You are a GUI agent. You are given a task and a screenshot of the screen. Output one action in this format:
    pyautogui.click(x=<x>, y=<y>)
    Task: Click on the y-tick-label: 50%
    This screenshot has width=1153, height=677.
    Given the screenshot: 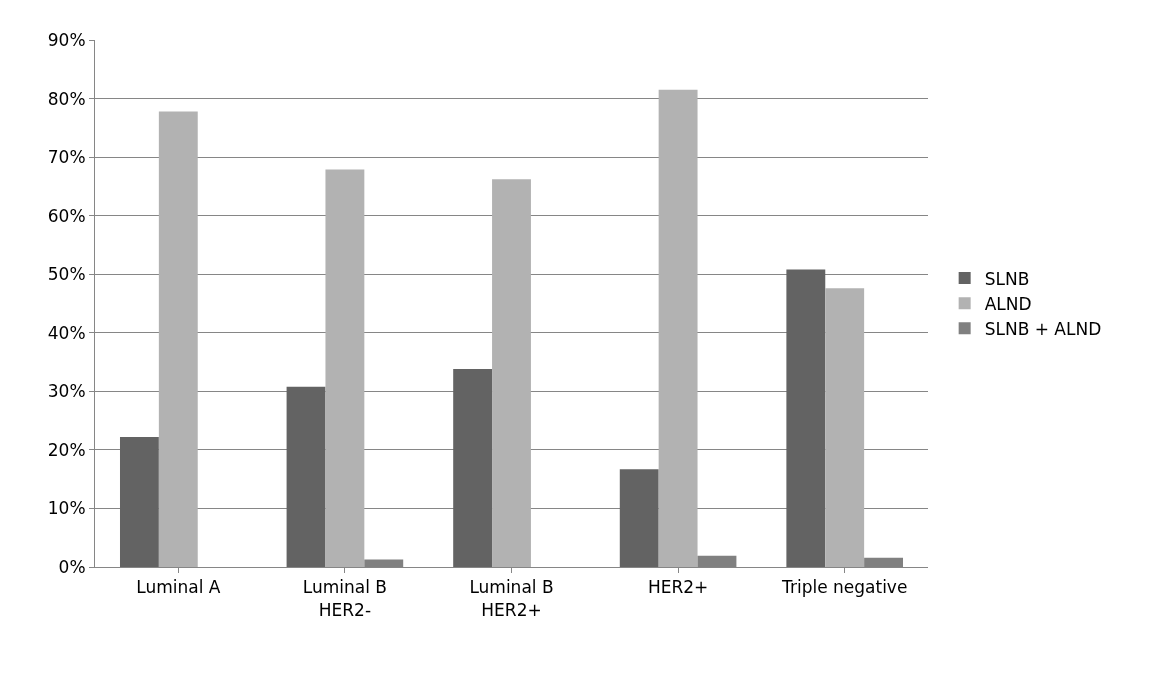 What is the action you would take?
    pyautogui.click(x=66, y=274)
    